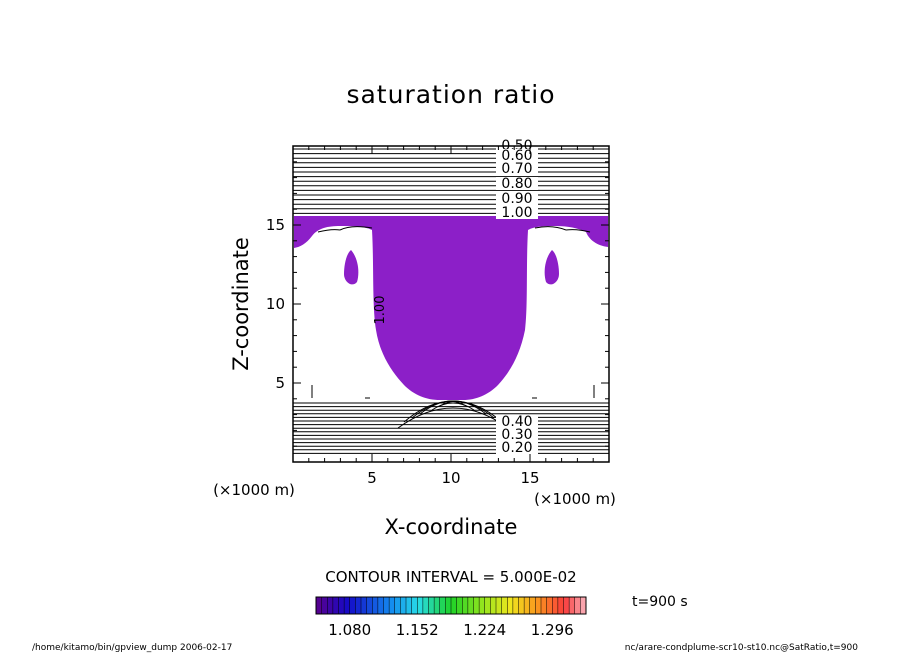  I want to click on footer-left: /home/kitamo/bin/gpview_dump 2006-02-17, so click(132, 648).